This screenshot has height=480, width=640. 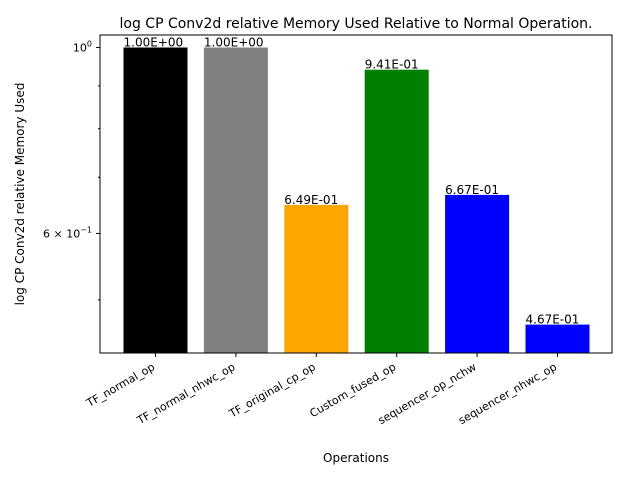 I want to click on y-tick-base: 10, so click(x=80, y=48).